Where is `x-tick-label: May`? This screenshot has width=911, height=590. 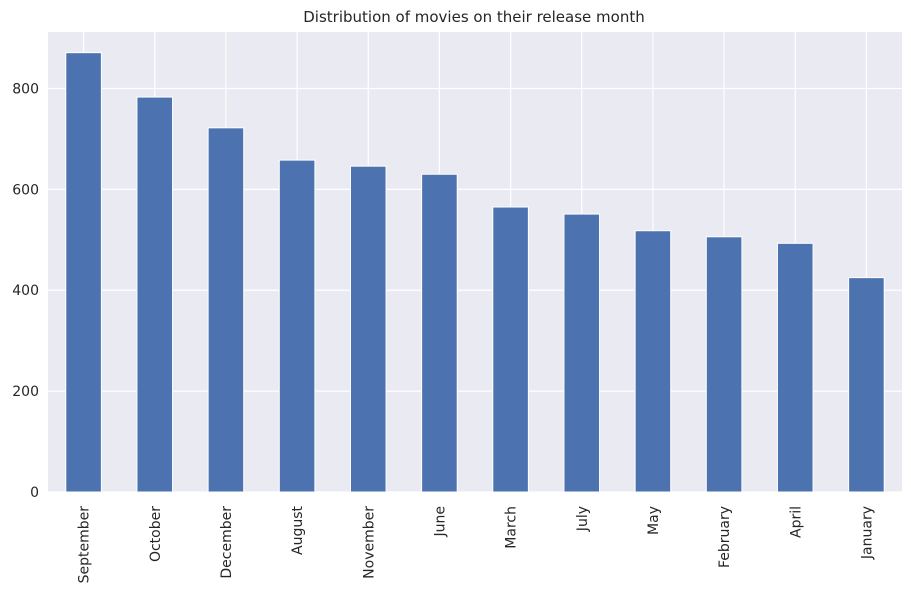 x-tick-label: May is located at coordinates (654, 520).